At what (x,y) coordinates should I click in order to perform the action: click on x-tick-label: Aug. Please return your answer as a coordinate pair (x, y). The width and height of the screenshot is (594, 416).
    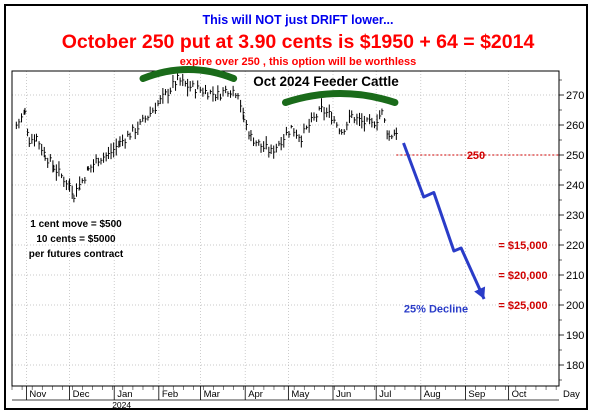
    Looking at the image, I should click on (432, 394).